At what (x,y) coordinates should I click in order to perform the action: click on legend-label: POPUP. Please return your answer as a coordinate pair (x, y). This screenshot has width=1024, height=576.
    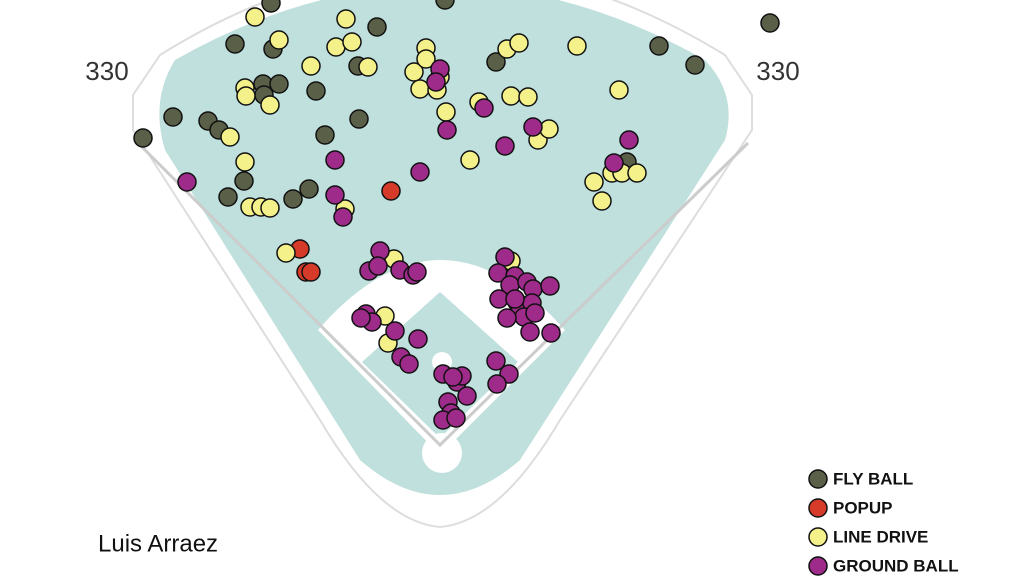
    Looking at the image, I should click on (863, 507).